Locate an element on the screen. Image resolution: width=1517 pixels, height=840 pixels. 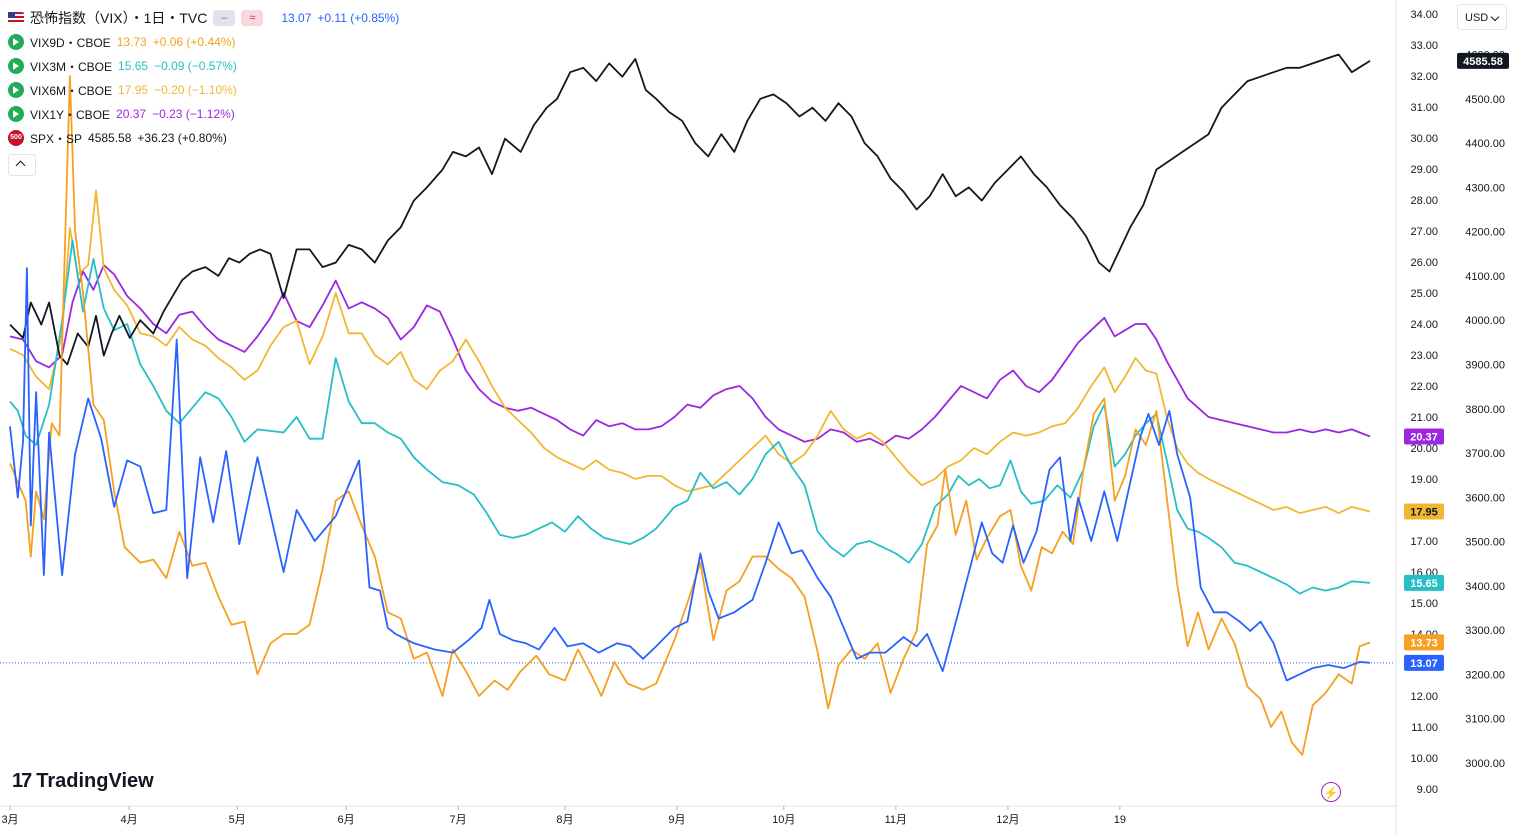
line-style-icon: ‒ is located at coordinates (224, 18).